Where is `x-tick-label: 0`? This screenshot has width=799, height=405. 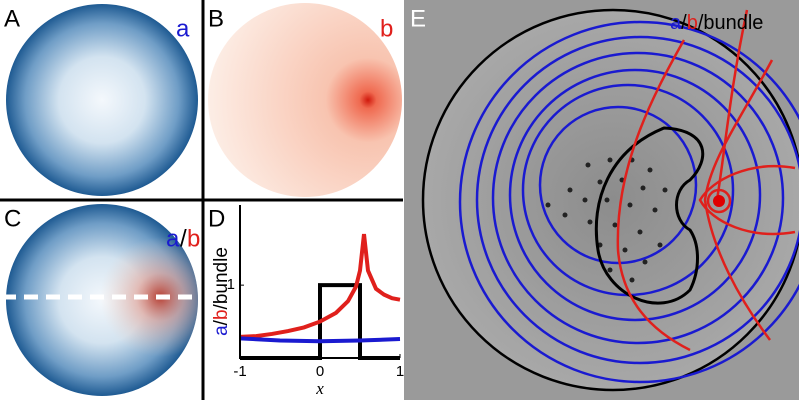
x-tick-label: 0 is located at coordinates (320, 371).